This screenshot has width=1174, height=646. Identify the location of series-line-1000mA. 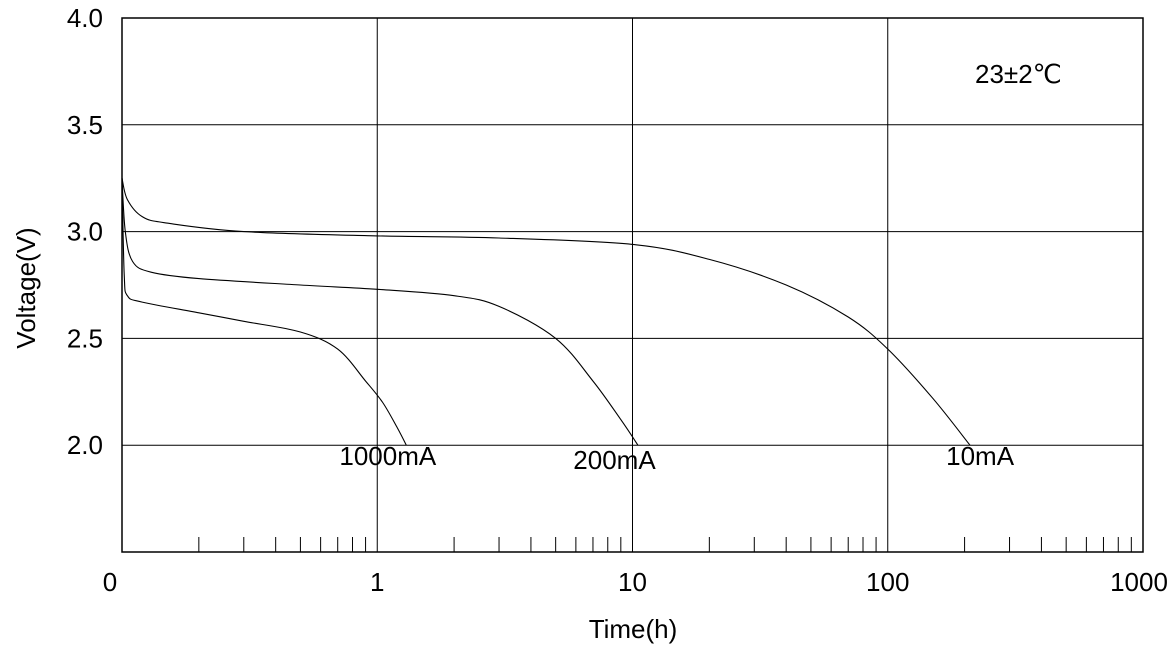
(264, 312).